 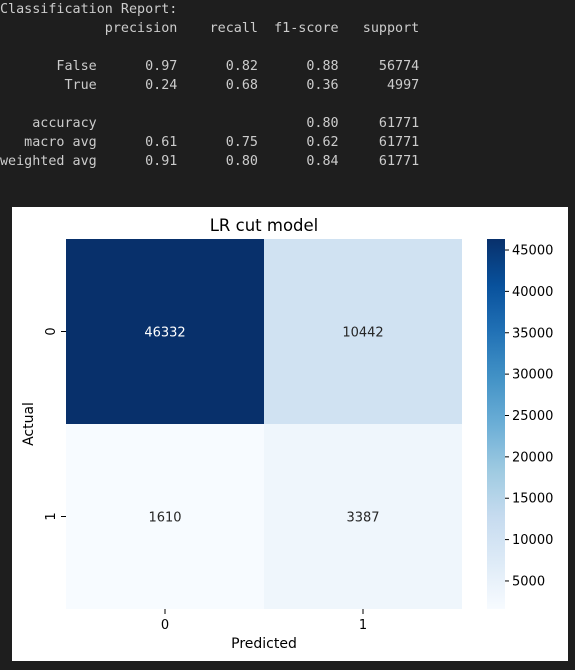 What do you see at coordinates (298, 66) in the screenshot?
I see `report-f1: 0.88` at bounding box center [298, 66].